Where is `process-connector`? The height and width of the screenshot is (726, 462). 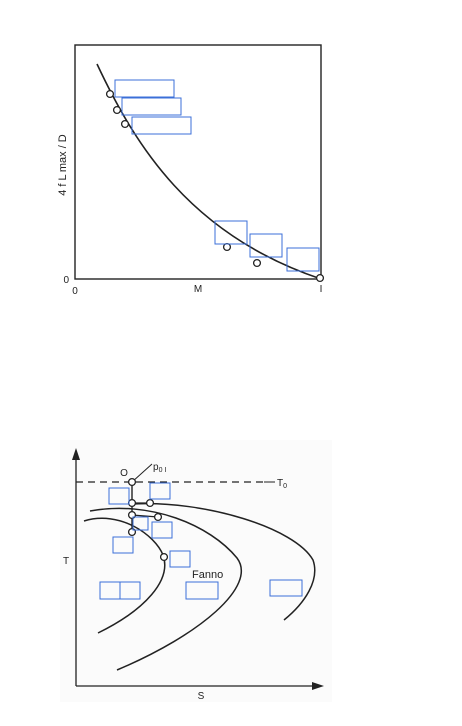 process-connector is located at coordinates (145, 516).